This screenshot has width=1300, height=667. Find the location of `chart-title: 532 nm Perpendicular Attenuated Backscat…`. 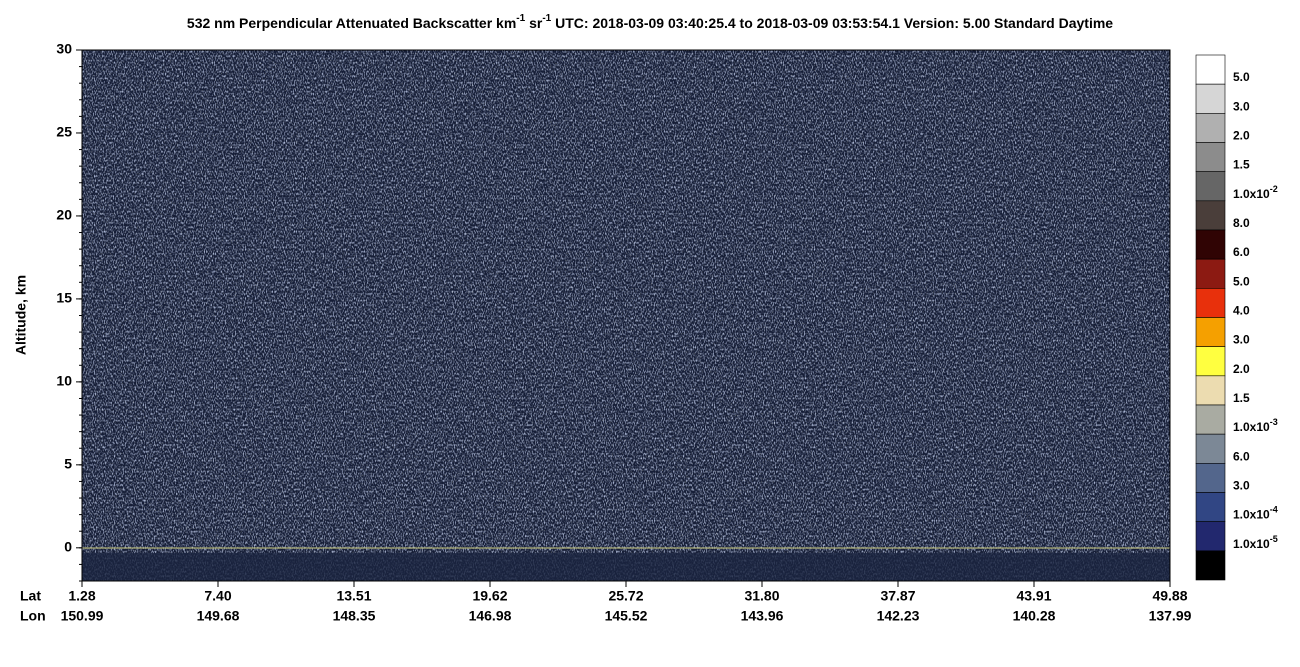

chart-title: 532 nm Perpendicular Attenuated Backscat… is located at coordinates (650, 22).